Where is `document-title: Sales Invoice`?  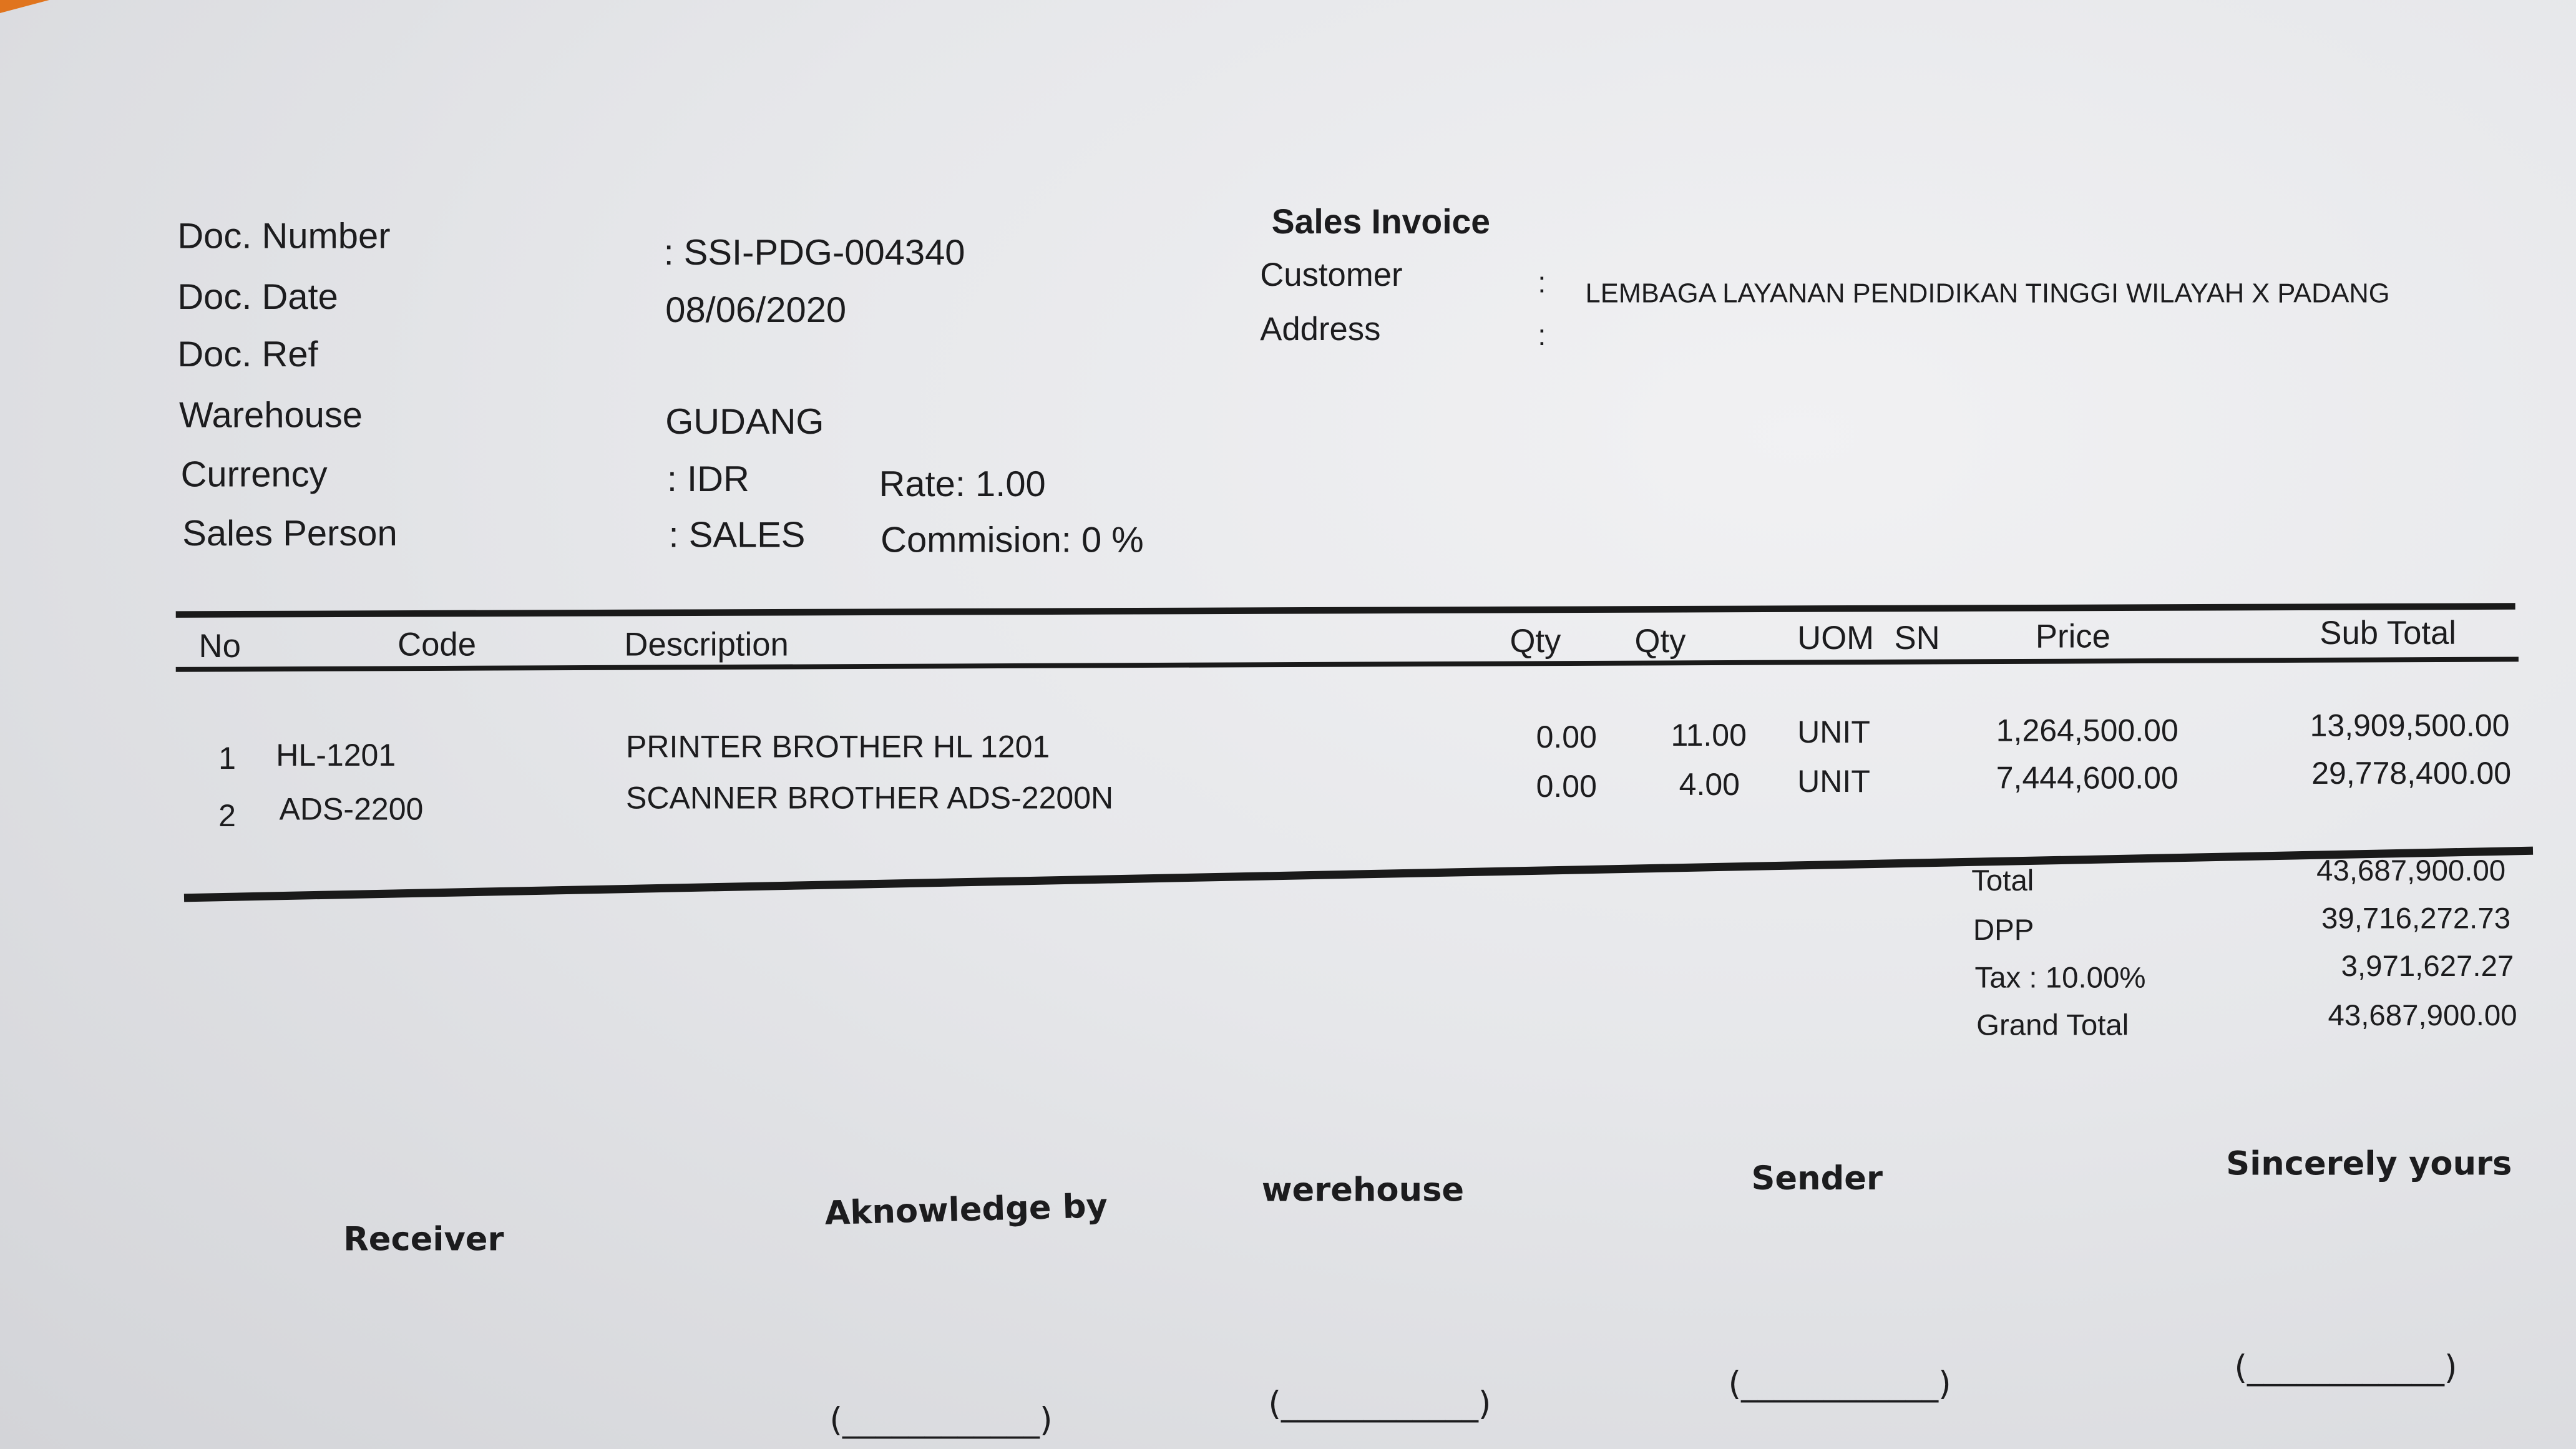
document-title: Sales Invoice is located at coordinates (1381, 222).